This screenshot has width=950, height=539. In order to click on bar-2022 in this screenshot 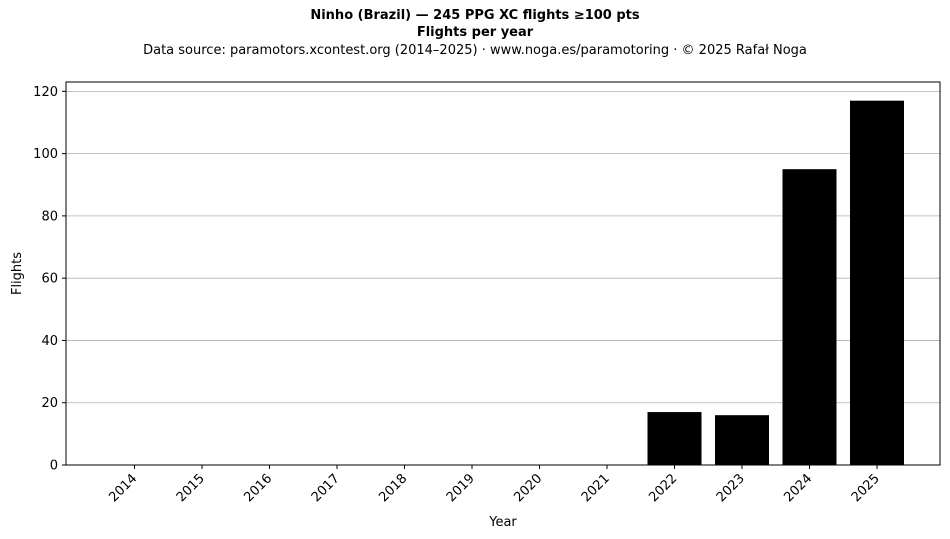, I will do `click(674, 438)`.